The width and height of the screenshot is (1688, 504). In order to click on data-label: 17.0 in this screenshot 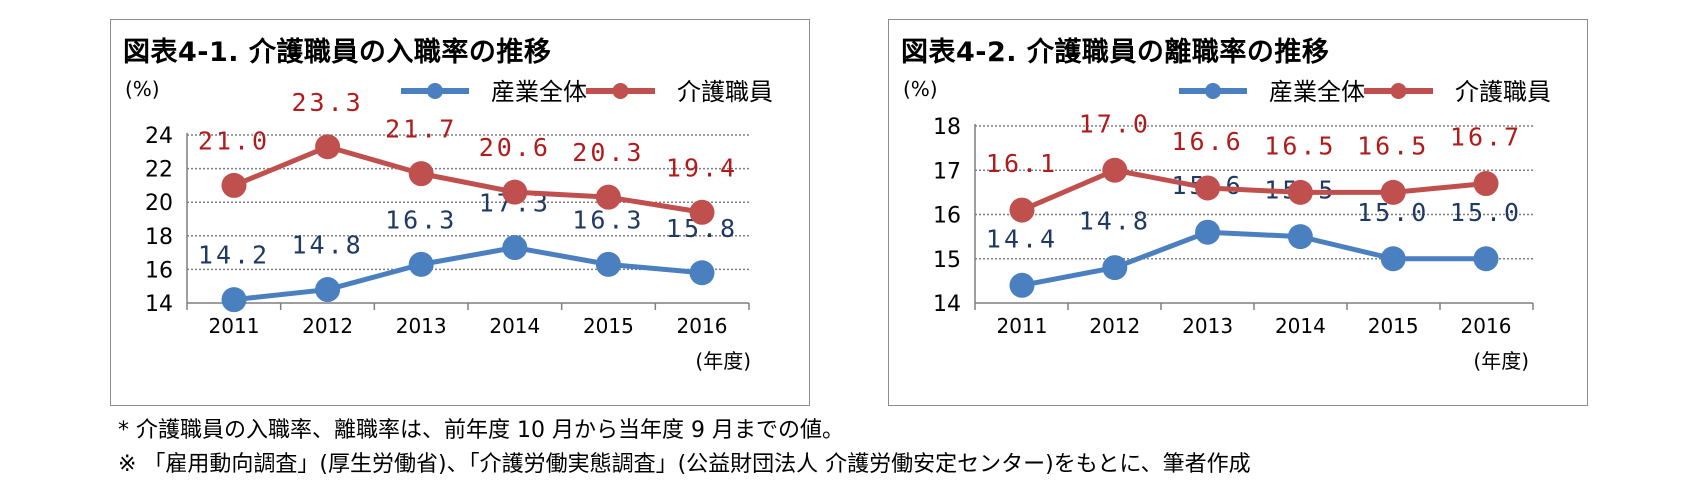, I will do `click(1115, 123)`.